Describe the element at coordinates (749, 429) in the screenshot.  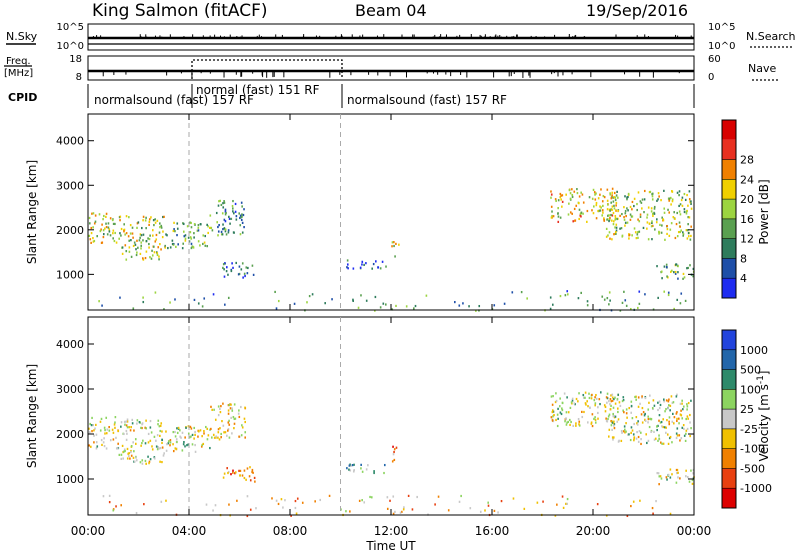
I see `colorbar-tick-label: -25` at that location.